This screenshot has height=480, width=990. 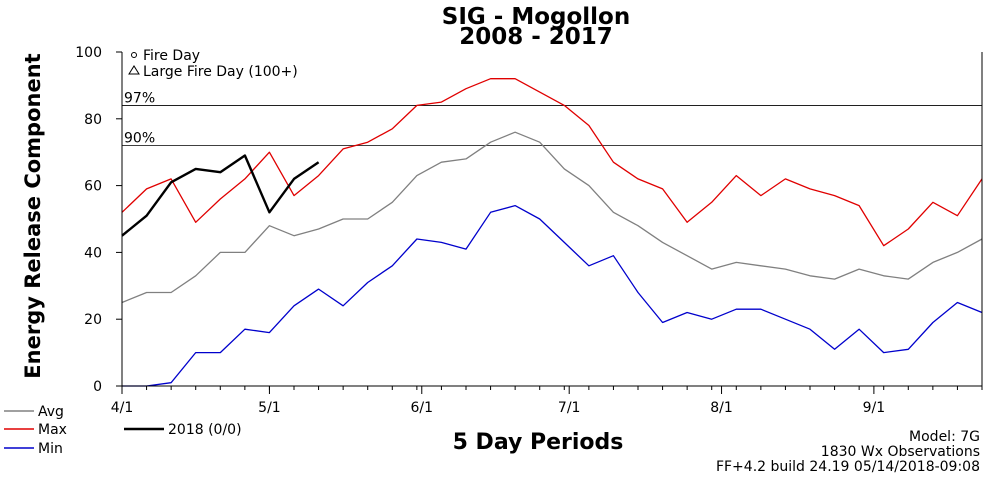 What do you see at coordinates (134, 55) in the screenshot?
I see `fire-day-marker-icon` at bounding box center [134, 55].